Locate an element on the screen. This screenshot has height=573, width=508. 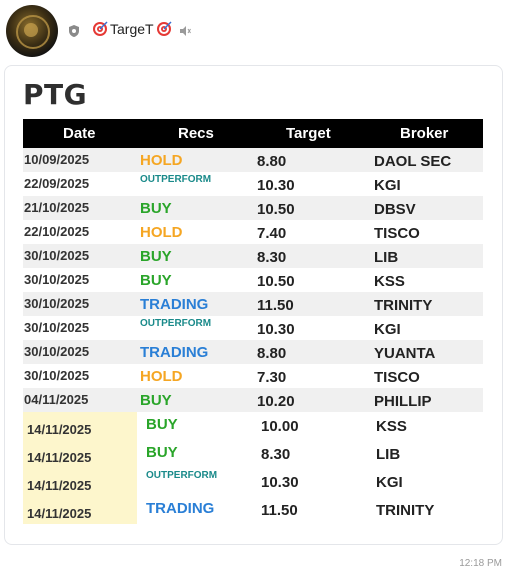
row-target: 10.20 is located at coordinates (276, 401).